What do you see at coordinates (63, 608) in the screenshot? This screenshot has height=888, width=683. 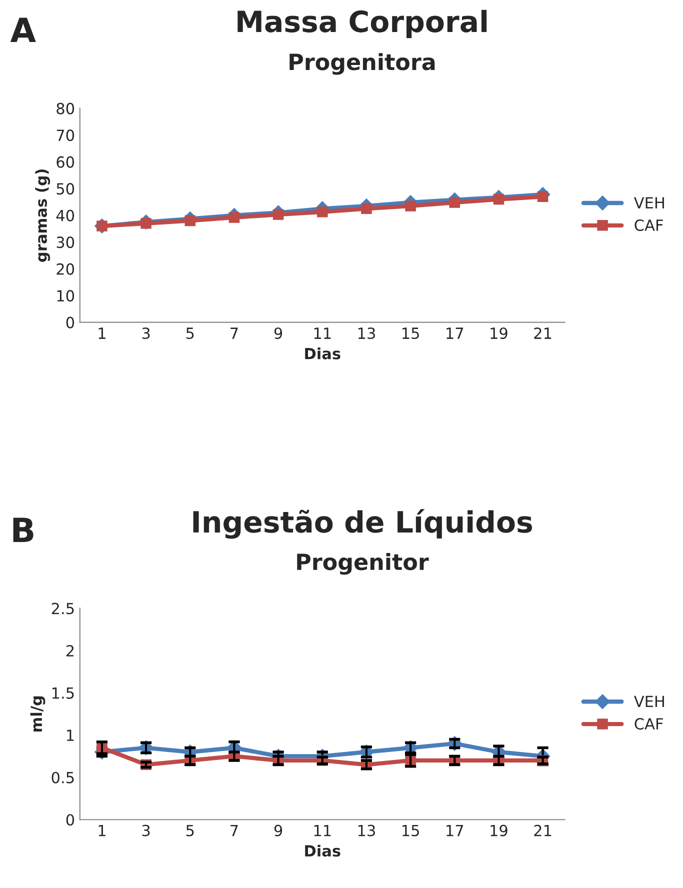 I see `y-tick-label: 2.5` at bounding box center [63, 608].